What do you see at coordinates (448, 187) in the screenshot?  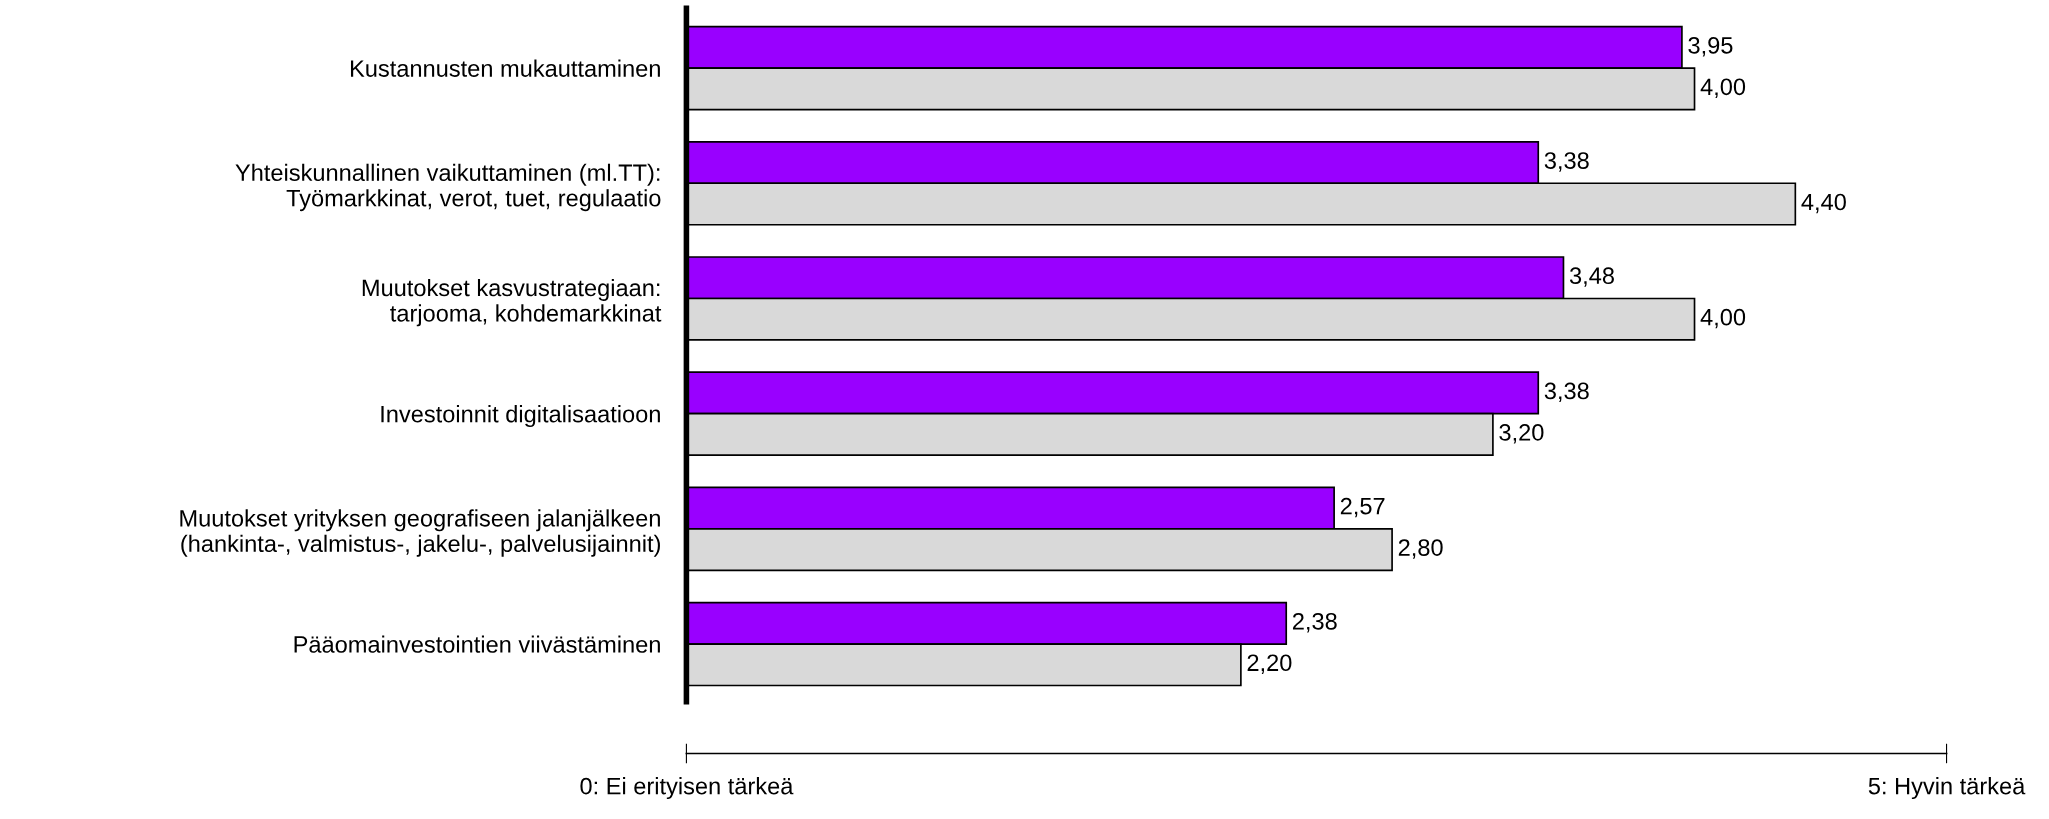 I see `y-tick-label: Yhteiskunnallinen vaikuttaminen (ml.TT): Työmarkkinat, verot, tuet, regulaatio` at bounding box center [448, 187].